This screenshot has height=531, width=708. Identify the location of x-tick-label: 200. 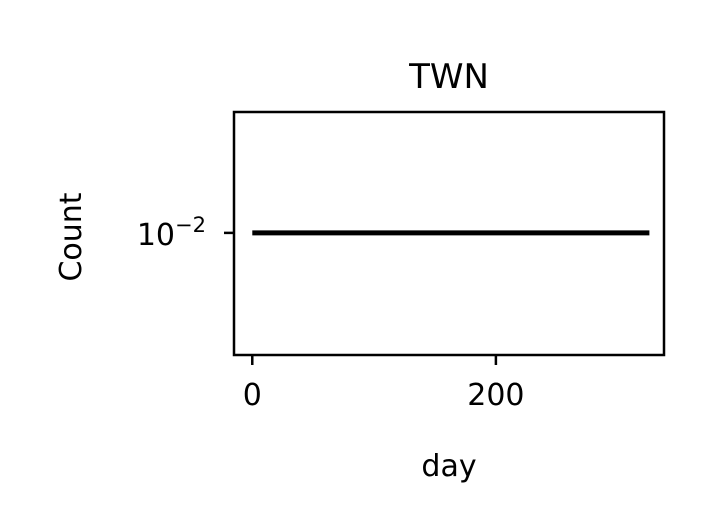
(495, 395).